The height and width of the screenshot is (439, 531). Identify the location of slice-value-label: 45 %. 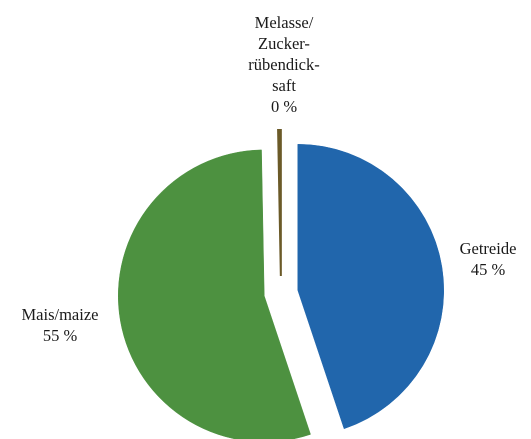
(488, 269).